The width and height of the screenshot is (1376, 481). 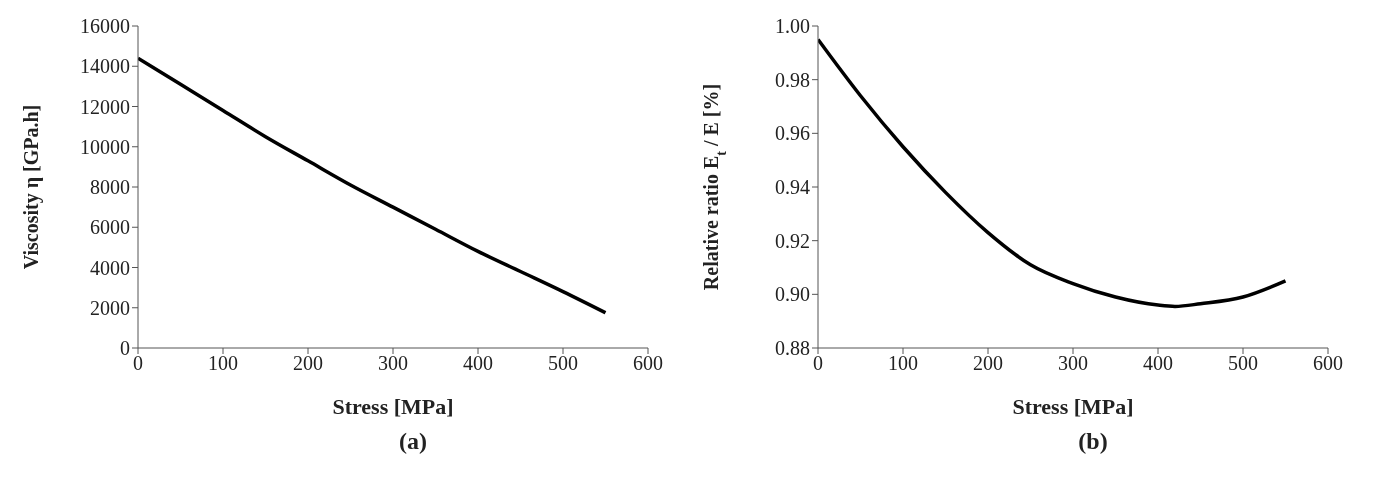 What do you see at coordinates (110, 187) in the screenshot?
I see `y-tick-label: 8000` at bounding box center [110, 187].